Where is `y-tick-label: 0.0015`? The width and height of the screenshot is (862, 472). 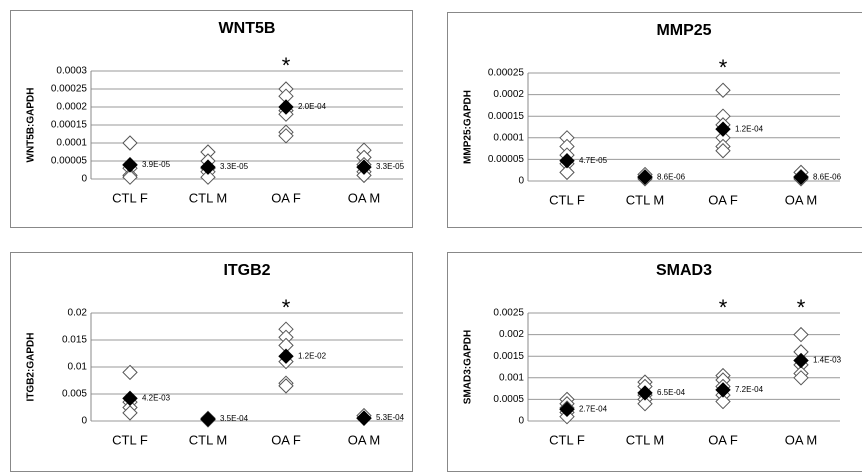 y-tick-label: 0.0015 is located at coordinates (508, 356).